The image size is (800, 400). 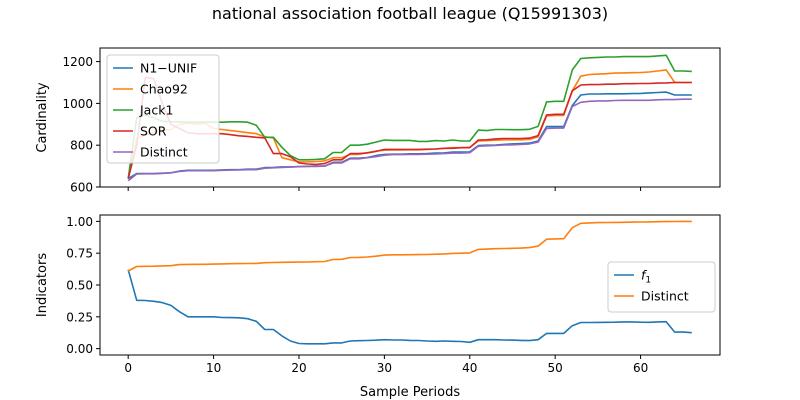 What do you see at coordinates (79, 349) in the screenshot?
I see `indicators-y-tick-label: 0.00` at bounding box center [79, 349].